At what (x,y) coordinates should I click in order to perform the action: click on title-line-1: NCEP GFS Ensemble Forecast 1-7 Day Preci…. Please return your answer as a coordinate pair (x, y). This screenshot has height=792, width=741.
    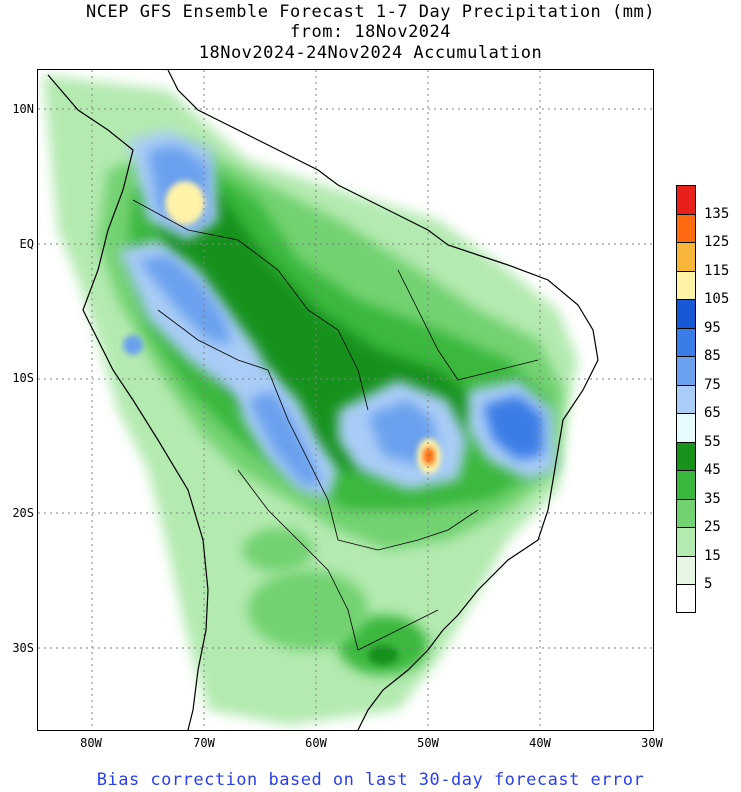
    Looking at the image, I should click on (370, 12).